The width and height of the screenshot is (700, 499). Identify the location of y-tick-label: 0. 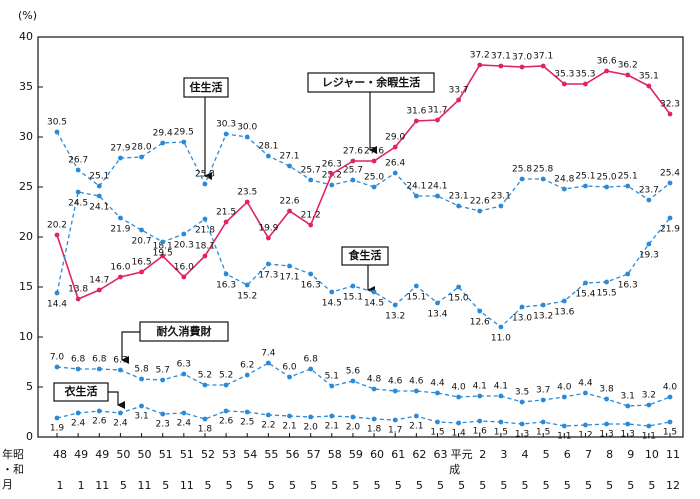
(29, 436).